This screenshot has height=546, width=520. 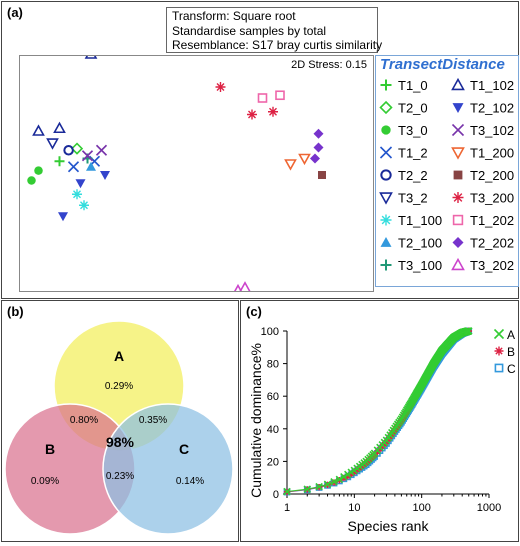 What do you see at coordinates (273, 365) in the screenshot?
I see `y-tick-label: 80` at bounding box center [273, 365].